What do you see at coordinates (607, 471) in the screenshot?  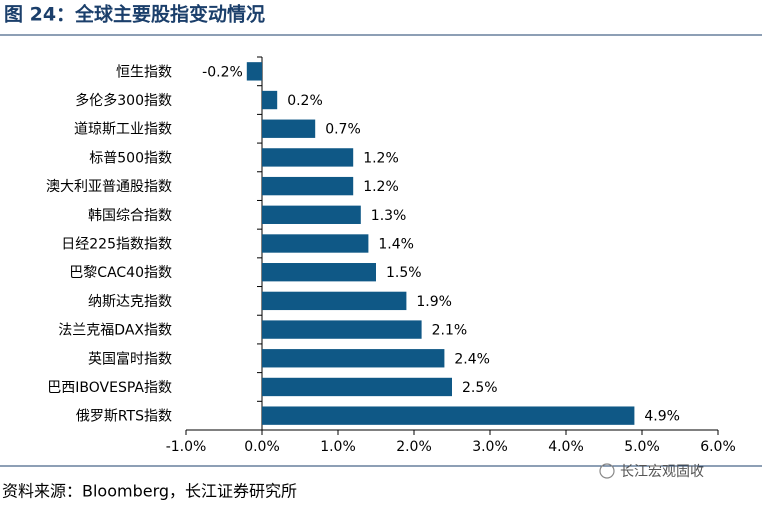 I see `watermark-icon` at bounding box center [607, 471].